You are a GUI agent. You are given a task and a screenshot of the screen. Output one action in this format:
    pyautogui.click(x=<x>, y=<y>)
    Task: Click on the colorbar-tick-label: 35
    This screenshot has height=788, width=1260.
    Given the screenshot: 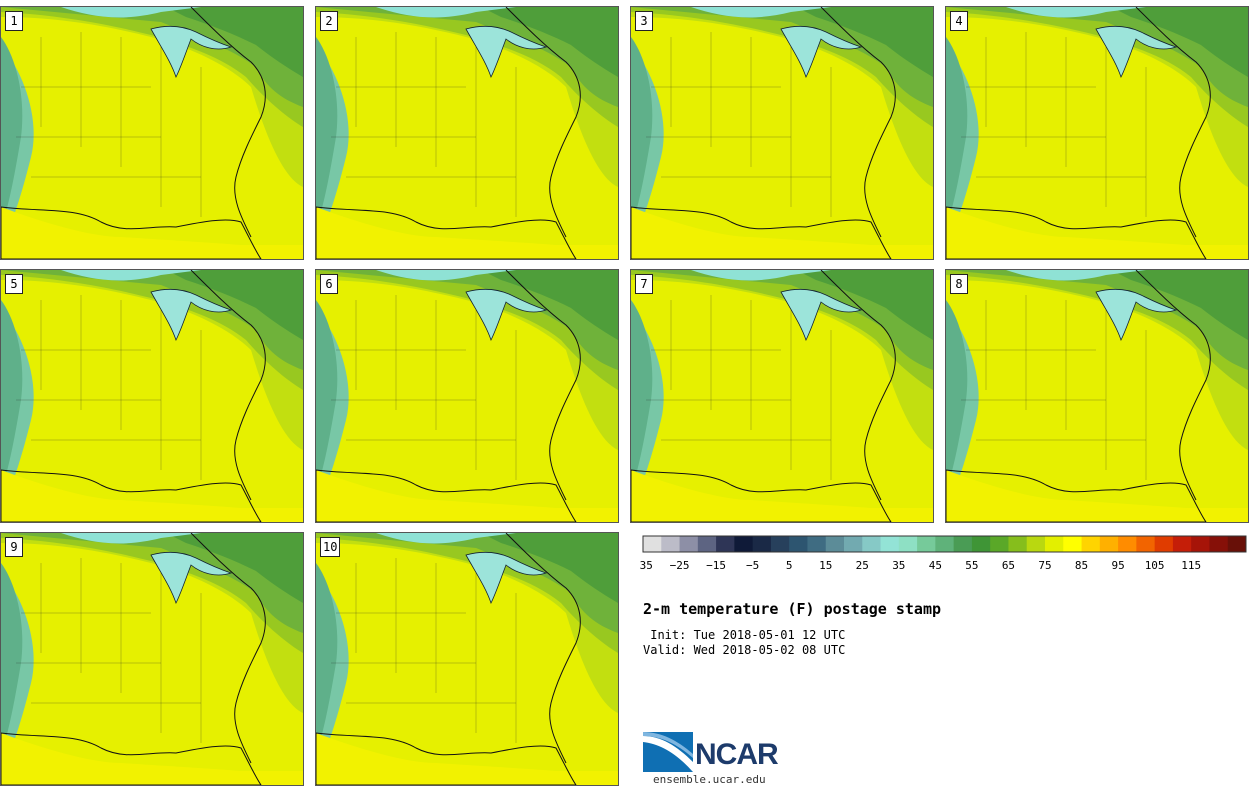 What is the action you would take?
    pyautogui.click(x=898, y=565)
    